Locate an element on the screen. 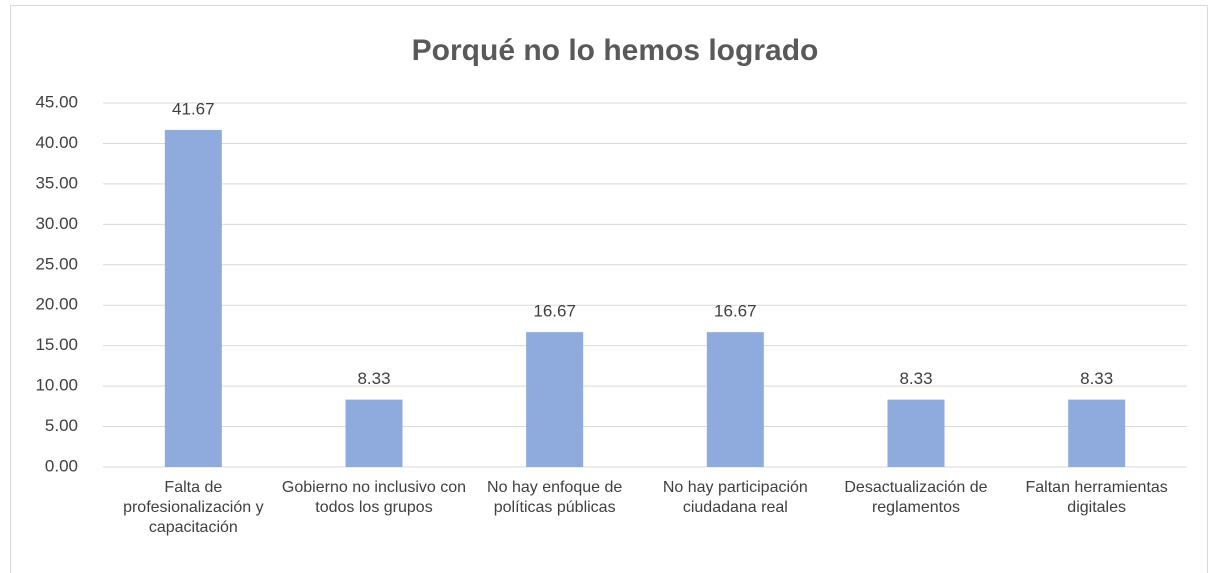 This screenshot has height=573, width=1209. data-label: 41.67 is located at coordinates (193, 108).